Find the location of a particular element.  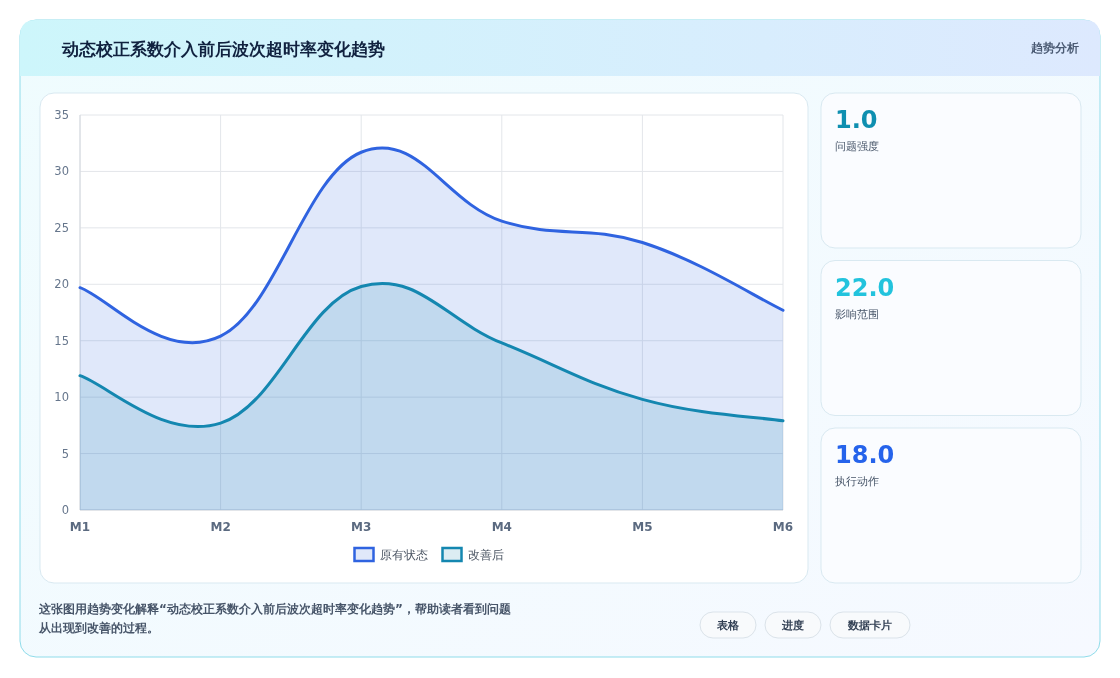

y-tick-label: 0 is located at coordinates (65, 510).